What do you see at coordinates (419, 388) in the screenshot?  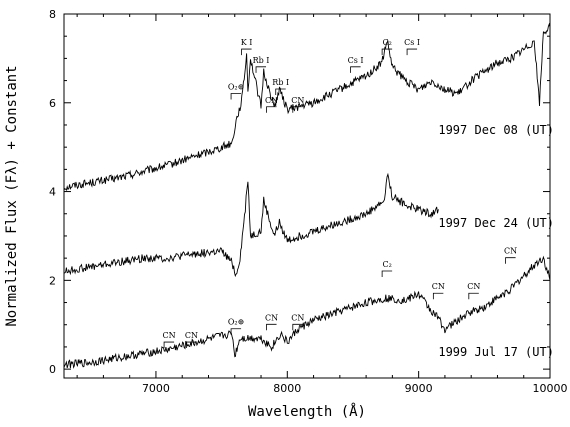 I see `x-tick-label: 9000` at bounding box center [419, 388].